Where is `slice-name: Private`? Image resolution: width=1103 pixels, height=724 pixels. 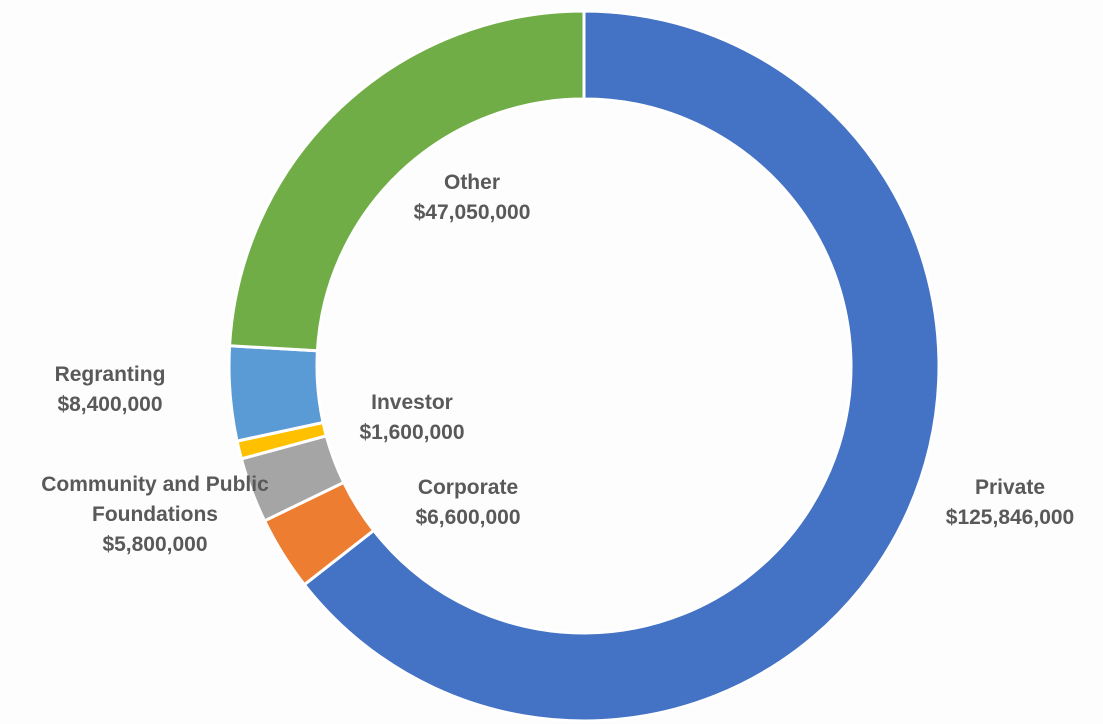
slice-name: Private is located at coordinates (1010, 487).